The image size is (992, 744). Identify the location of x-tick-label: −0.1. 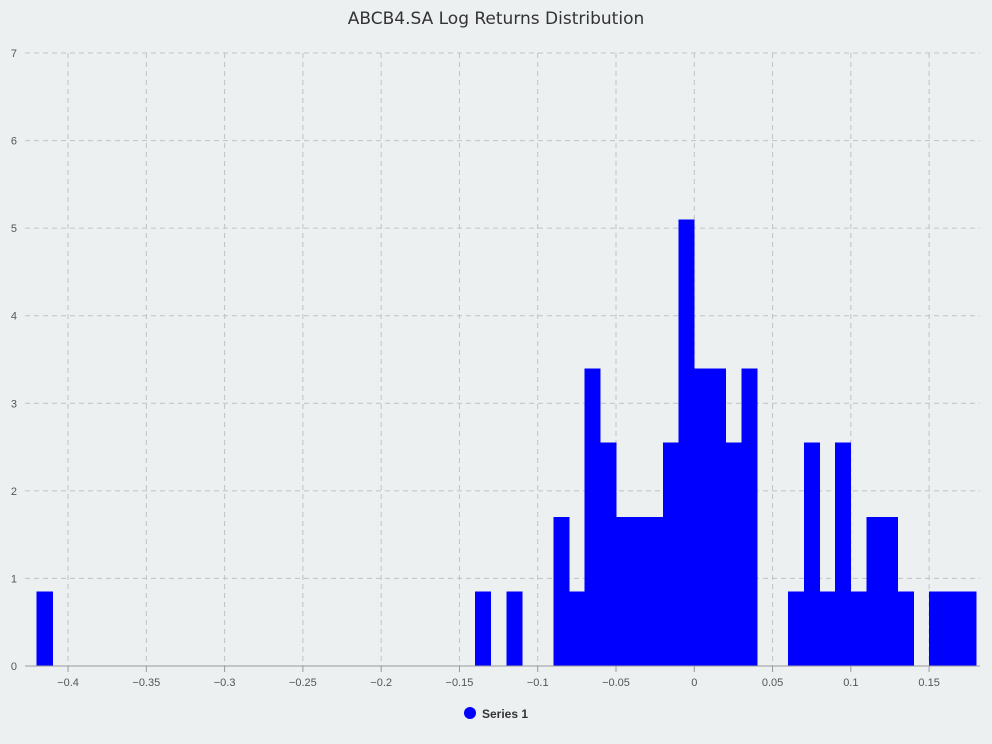
(538, 683).